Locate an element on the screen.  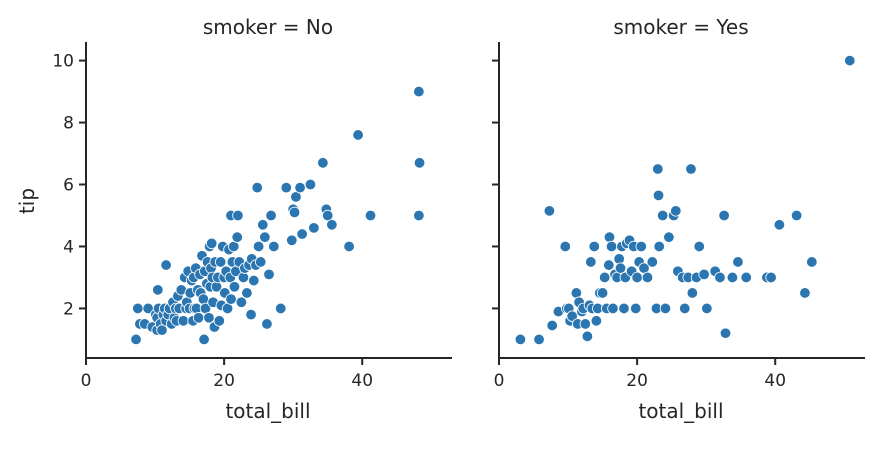
y-tick-label: 4 is located at coordinates (68, 247).